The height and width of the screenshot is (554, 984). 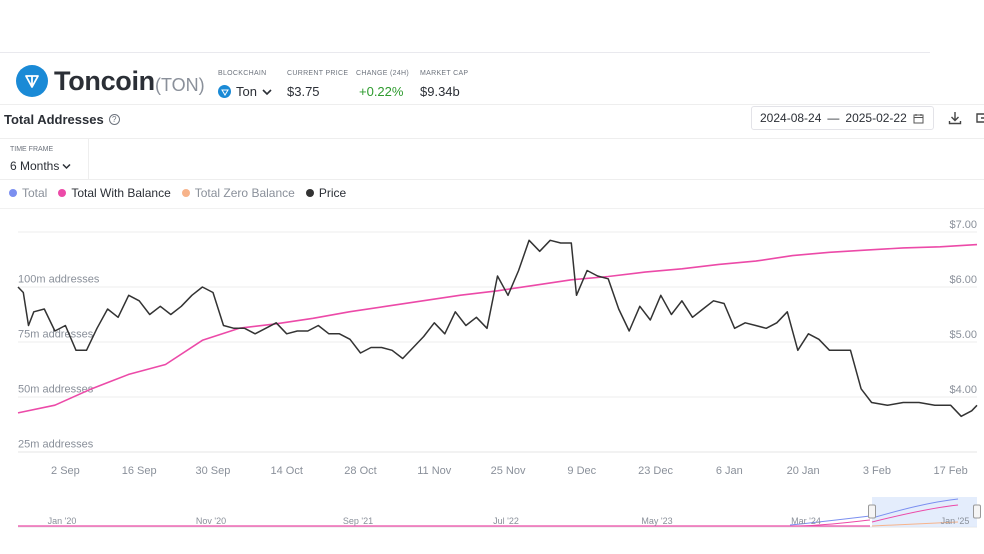 What do you see at coordinates (963, 335) in the screenshot?
I see `y-right-tick-label: $5.00` at bounding box center [963, 335].